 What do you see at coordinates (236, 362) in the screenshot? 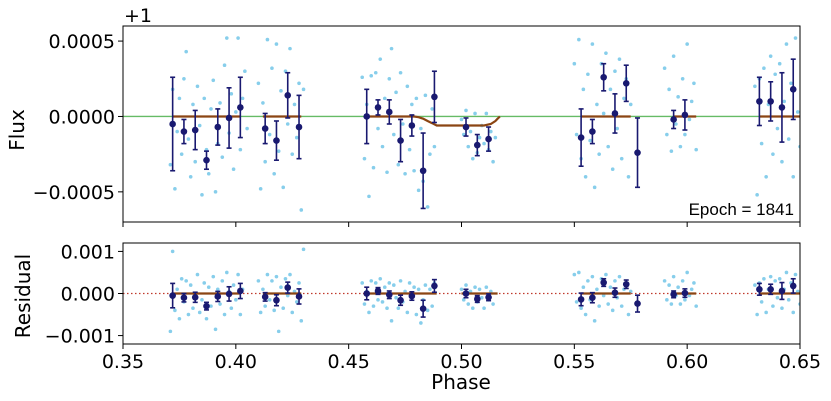
I see `phase-x-tick-label: 0.40` at bounding box center [236, 362].